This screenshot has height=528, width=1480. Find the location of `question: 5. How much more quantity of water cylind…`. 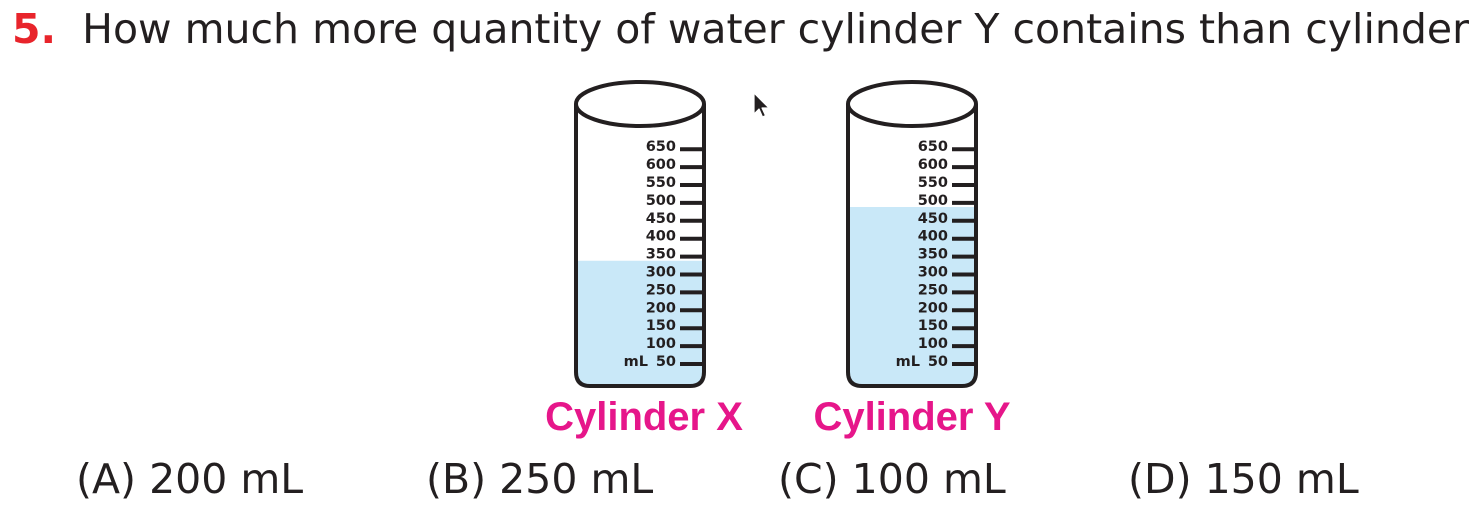

question: 5. How much more quantity of water cylind… is located at coordinates (746, 29).